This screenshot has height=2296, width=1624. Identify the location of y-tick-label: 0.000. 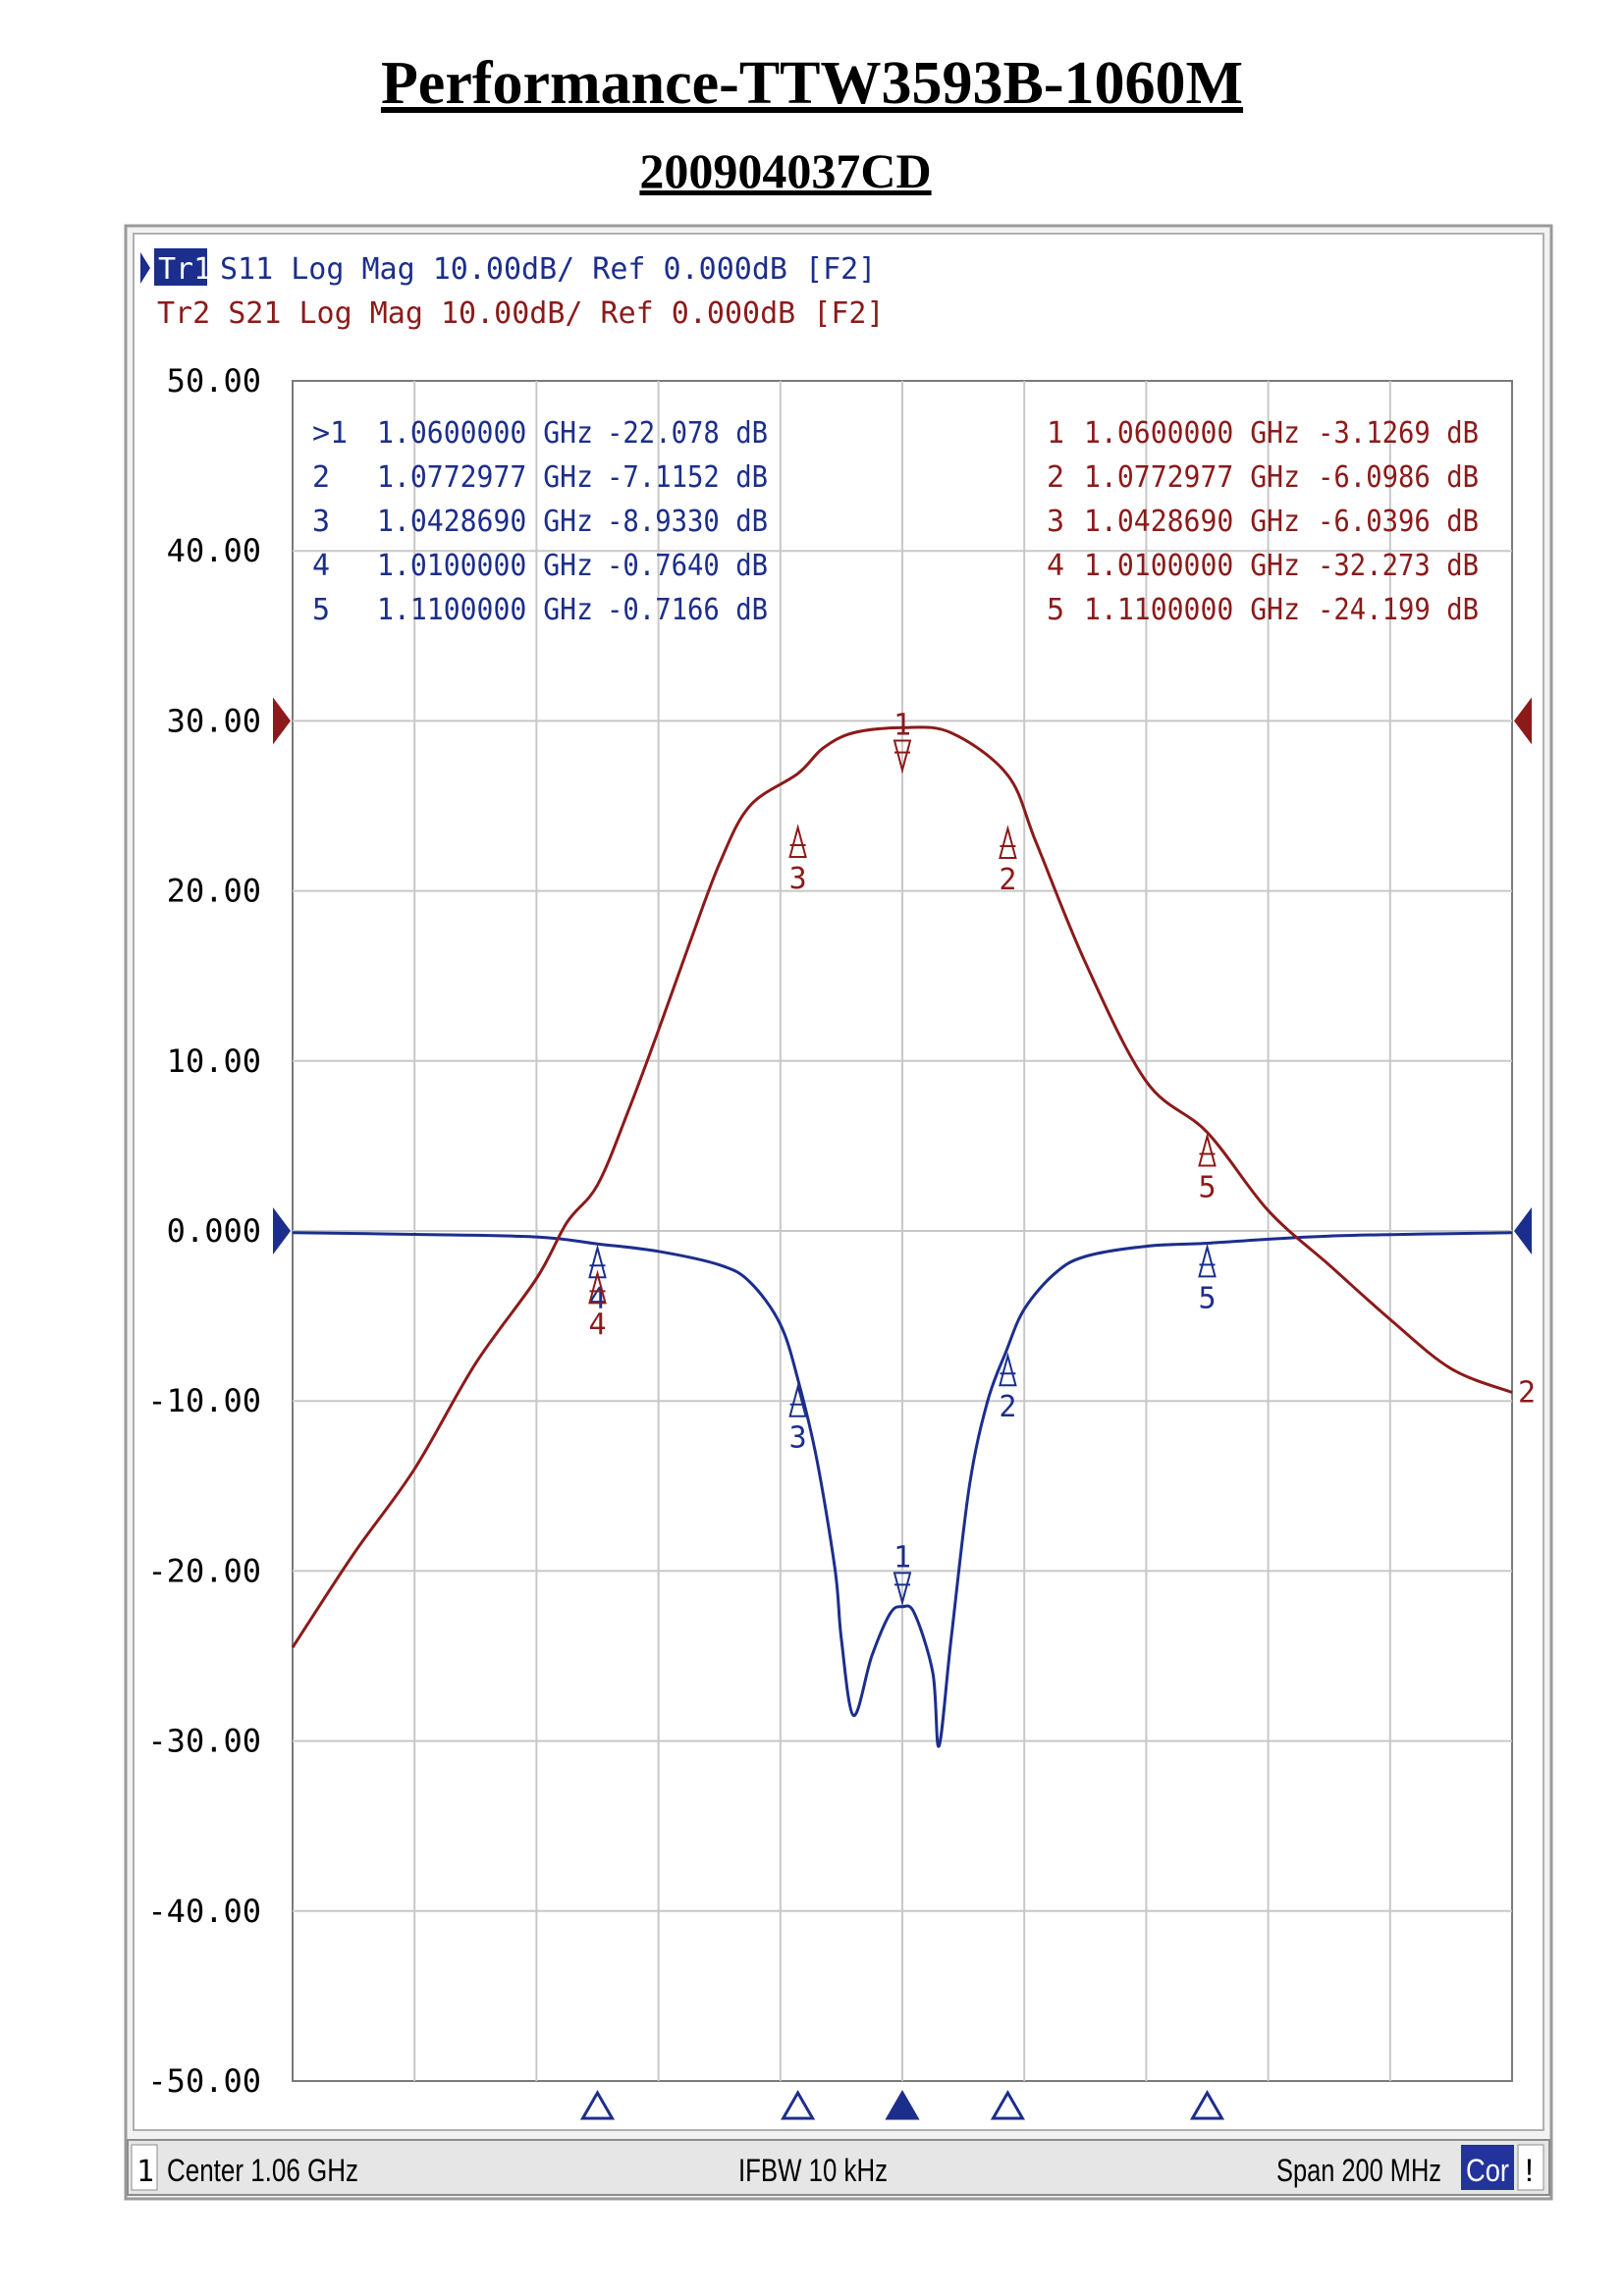
(214, 1231).